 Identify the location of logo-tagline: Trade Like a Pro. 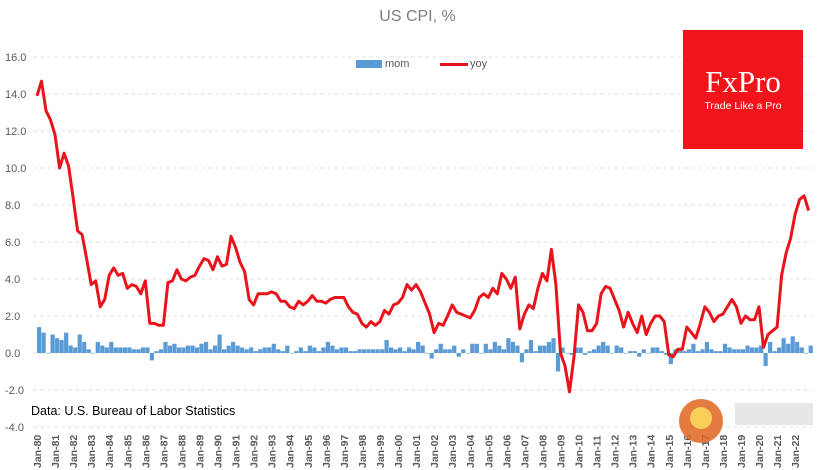
(743, 106).